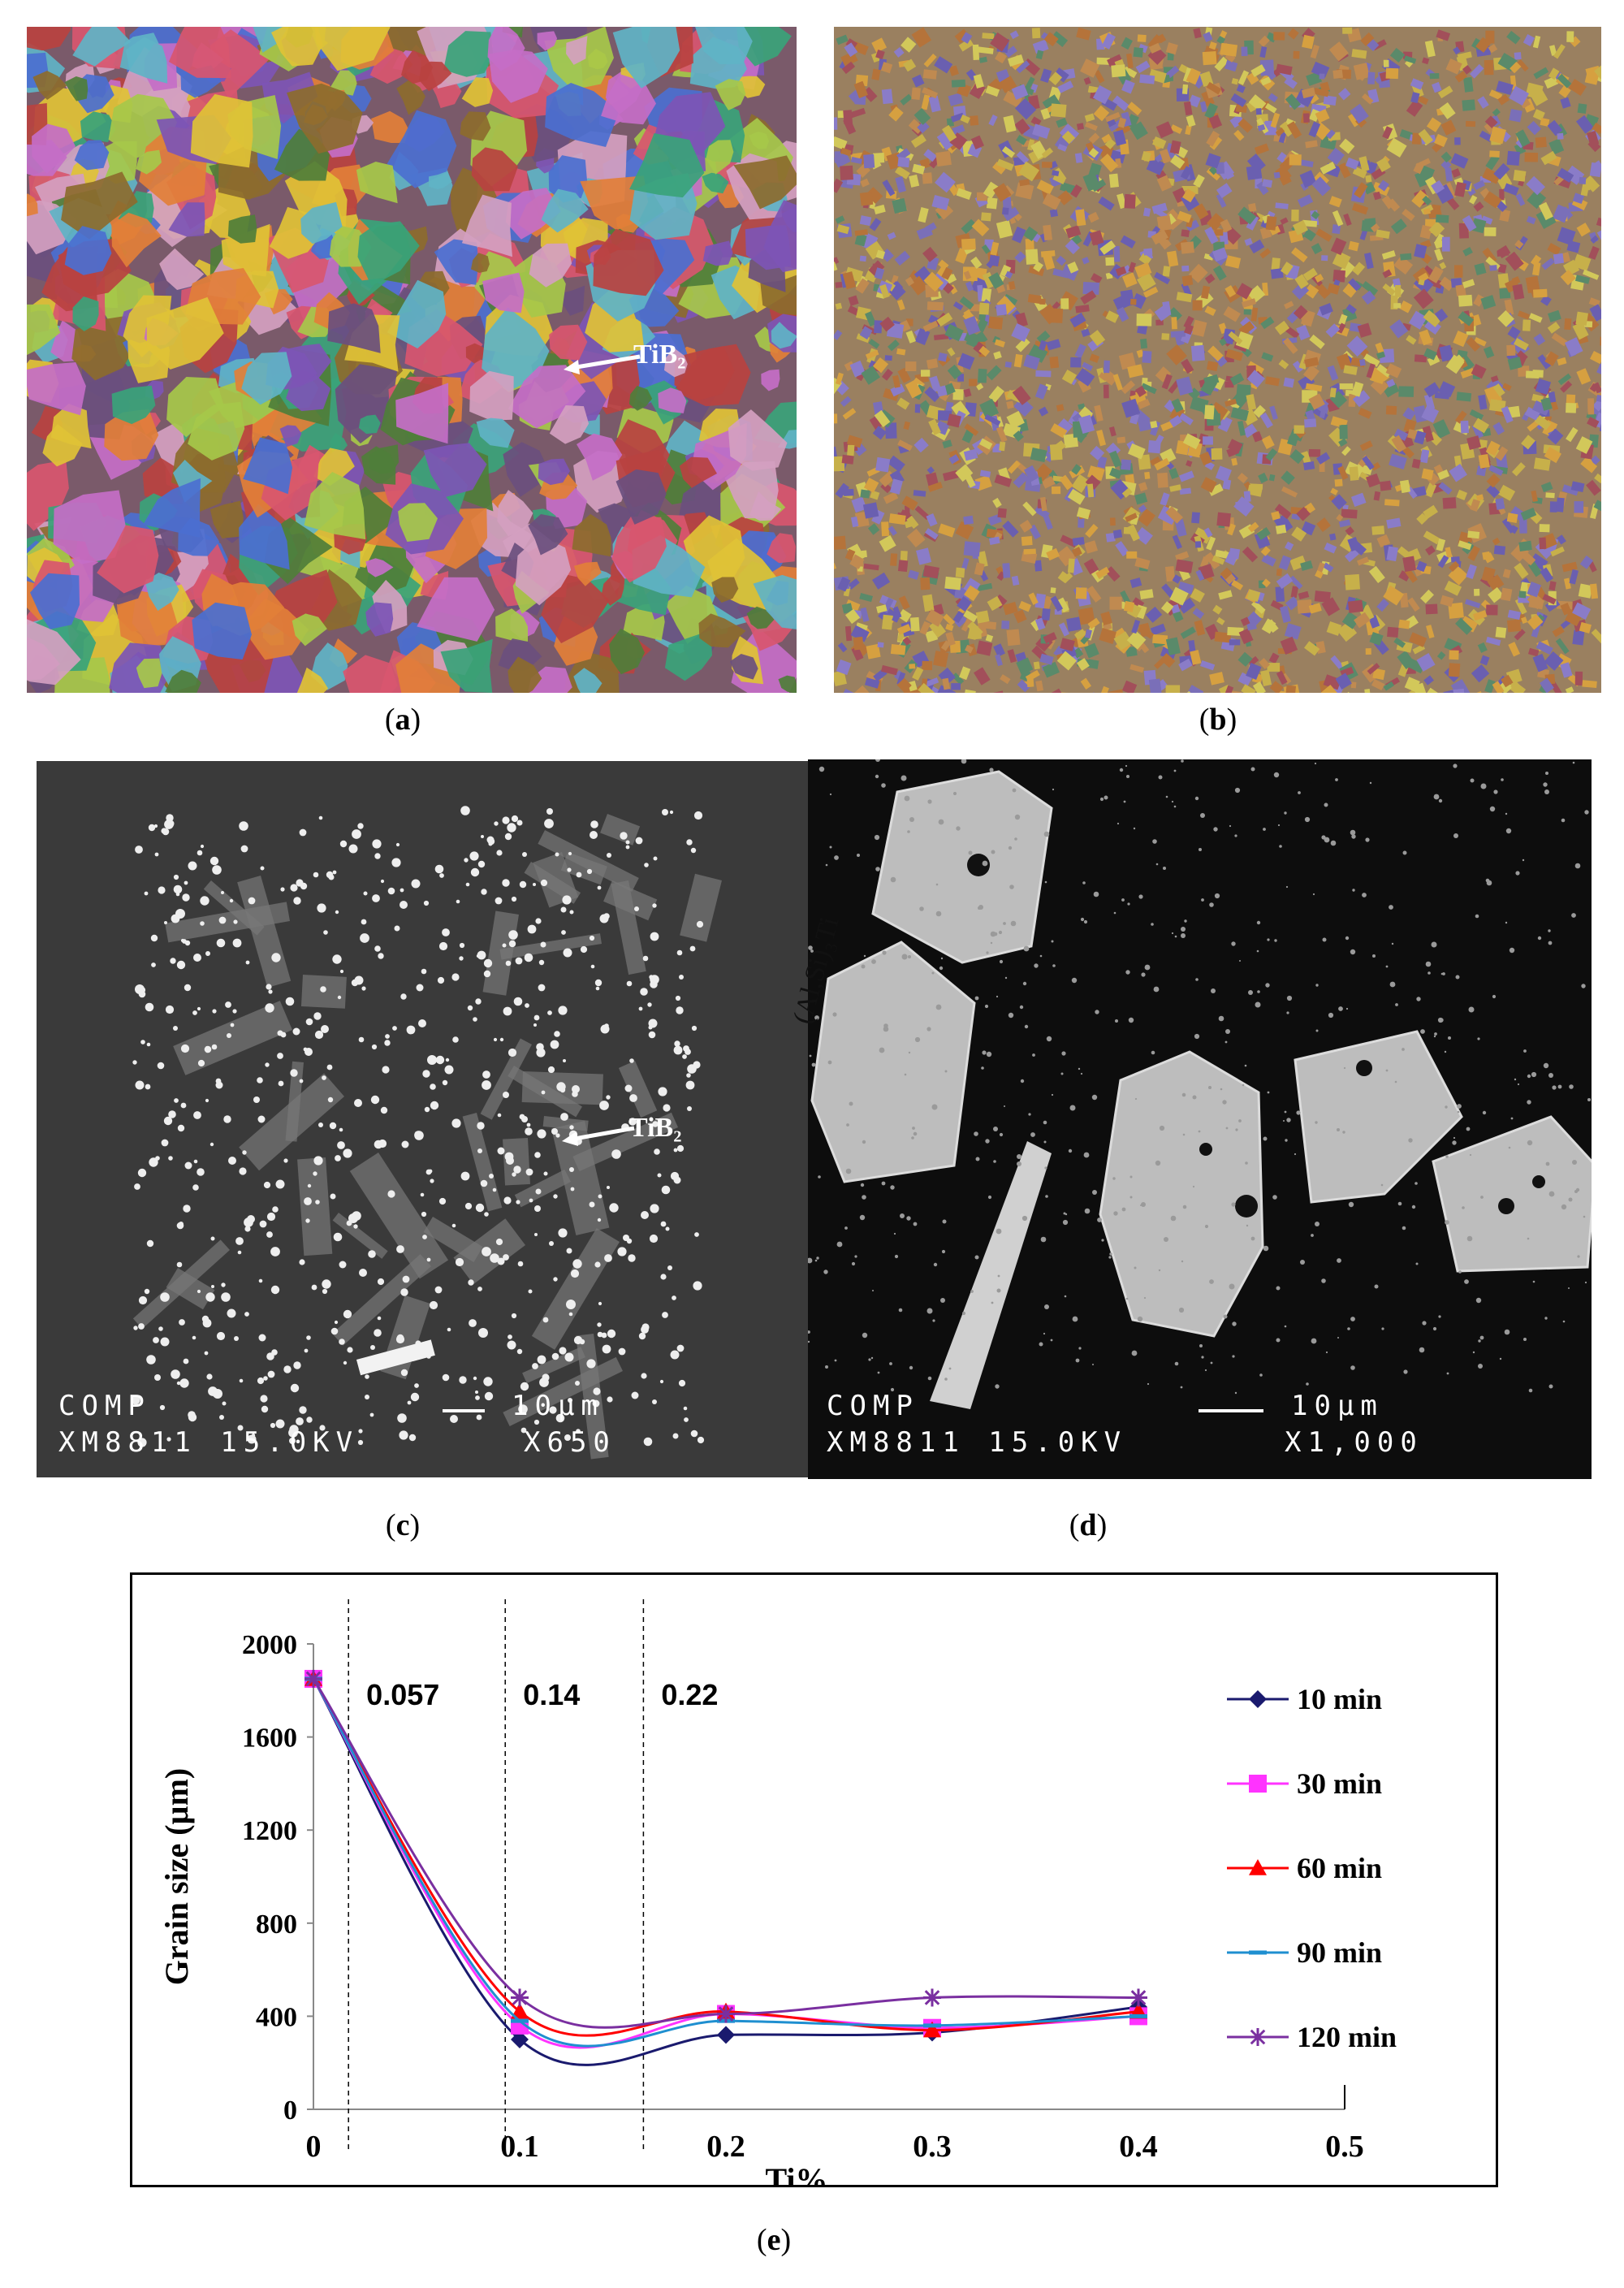  What do you see at coordinates (403, 1694) in the screenshot?
I see `reference-line-label: 0.057` at bounding box center [403, 1694].